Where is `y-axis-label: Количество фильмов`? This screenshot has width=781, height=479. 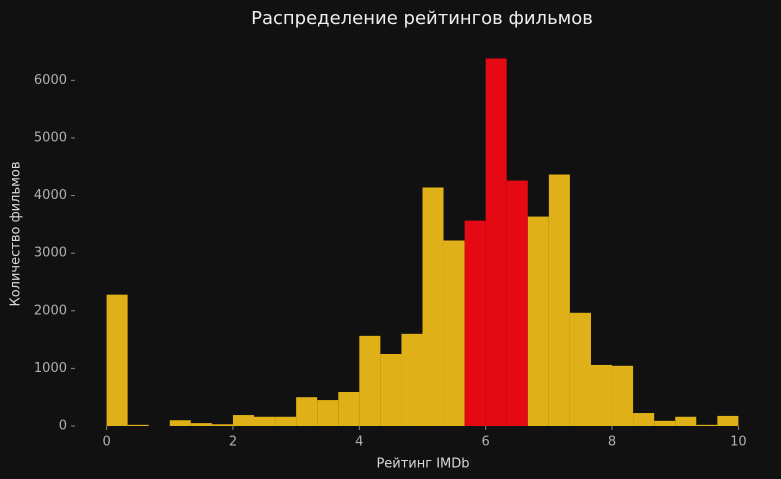 y-axis-label: Количество фильмов is located at coordinates (16, 233).